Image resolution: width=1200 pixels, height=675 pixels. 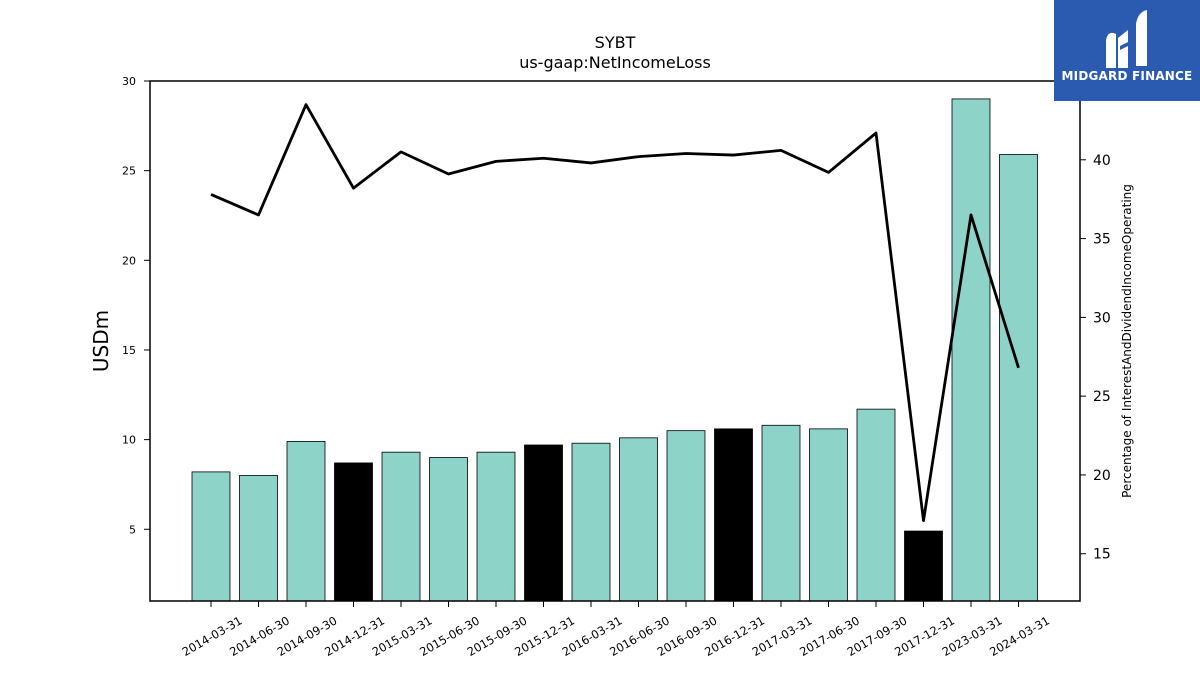 I want to click on chart-subtitle: us-gaap:NetIncomeLoss, so click(x=615, y=62).